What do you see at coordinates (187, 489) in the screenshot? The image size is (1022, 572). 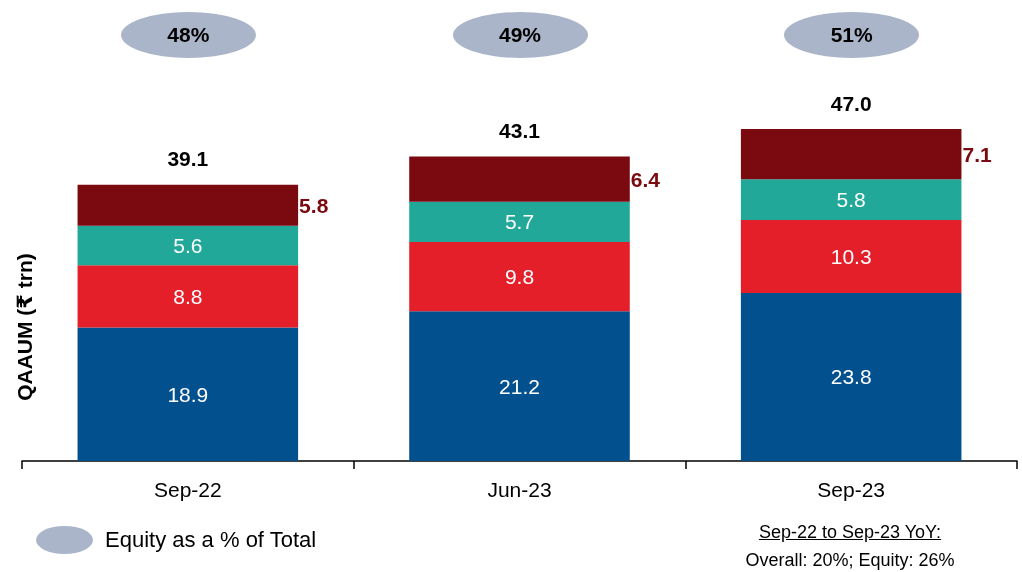 I see `x-tick-label: Sep-22` at bounding box center [187, 489].